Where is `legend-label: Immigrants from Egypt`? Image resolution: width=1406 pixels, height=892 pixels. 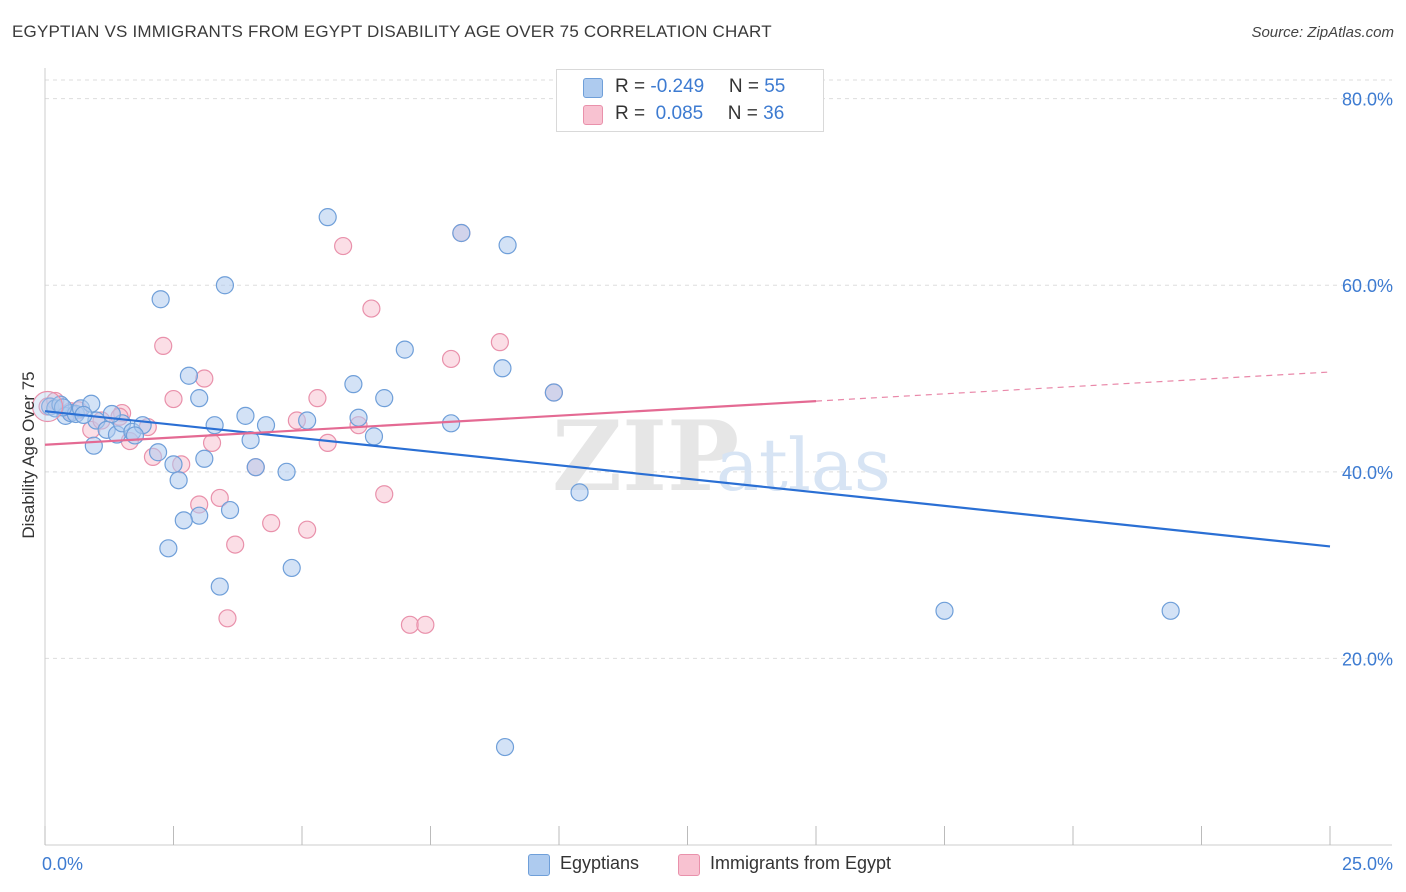
legend-label: Immigrants from Egypt is located at coordinates (801, 863).